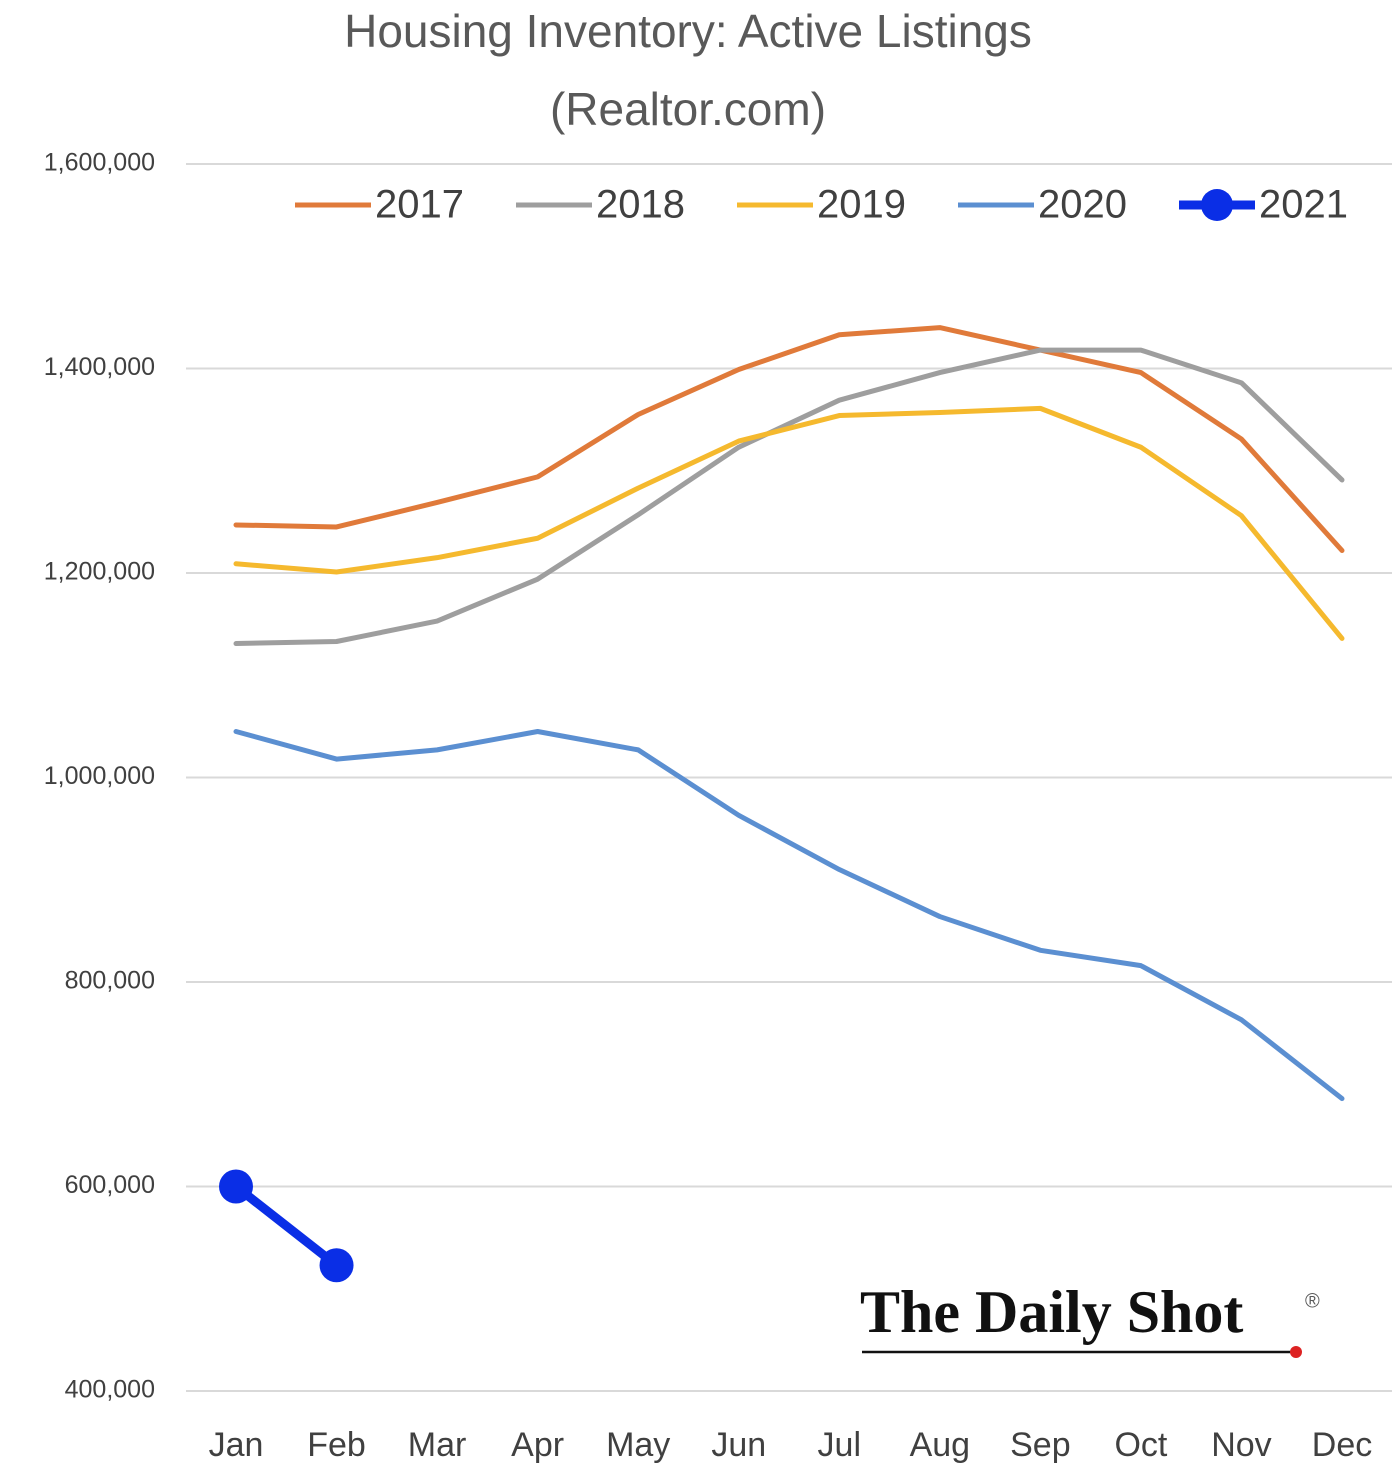 Image resolution: width=1398 pixels, height=1478 pixels. Describe the element at coordinates (940, 1445) in the screenshot. I see `x-tick-label: Aug` at that location.